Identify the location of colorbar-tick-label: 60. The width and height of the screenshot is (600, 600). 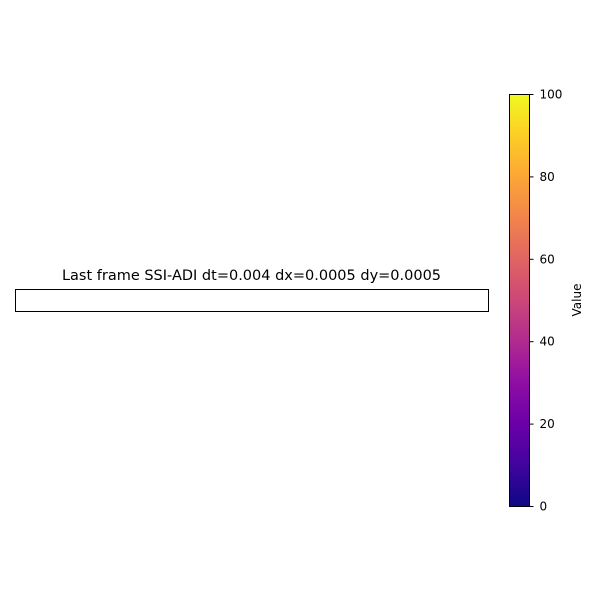
(547, 259).